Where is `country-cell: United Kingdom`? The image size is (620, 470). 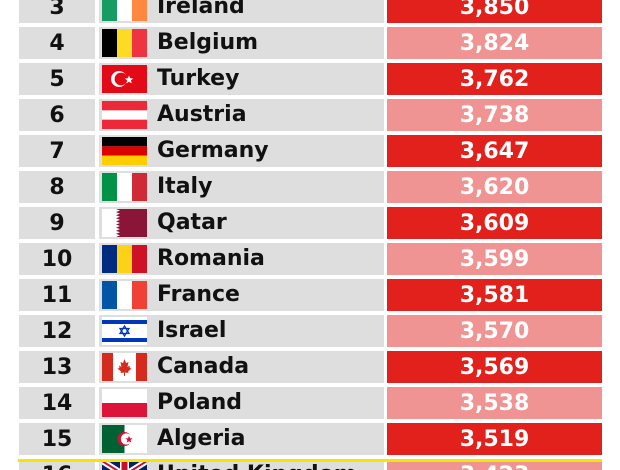
country-cell: United Kingdom is located at coordinates (241, 464).